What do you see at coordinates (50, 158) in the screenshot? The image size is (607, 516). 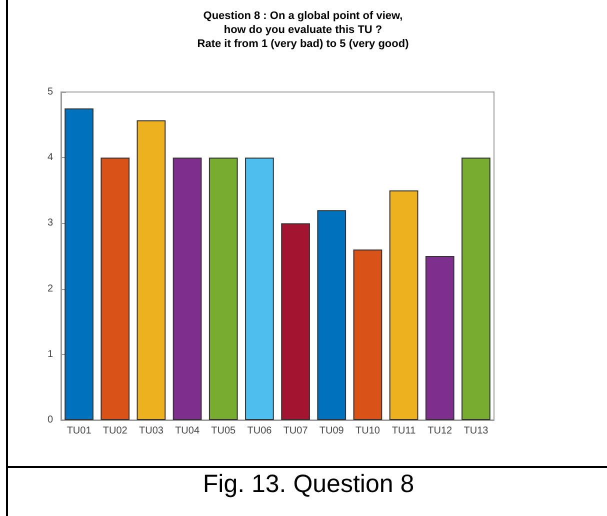 I see `y-tick-label: 4` at bounding box center [50, 158].